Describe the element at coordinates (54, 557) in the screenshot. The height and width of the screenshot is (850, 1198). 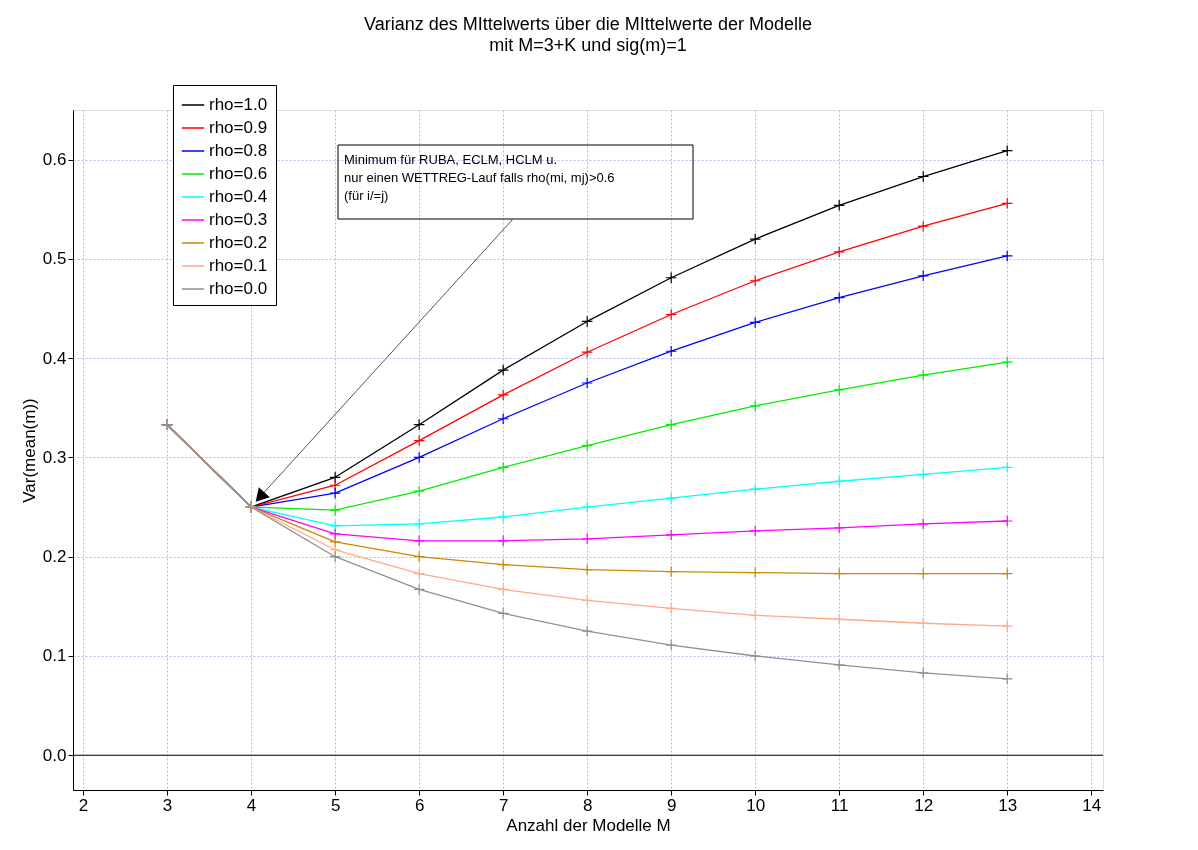
I see `y-tick-label: 0.2` at that location.